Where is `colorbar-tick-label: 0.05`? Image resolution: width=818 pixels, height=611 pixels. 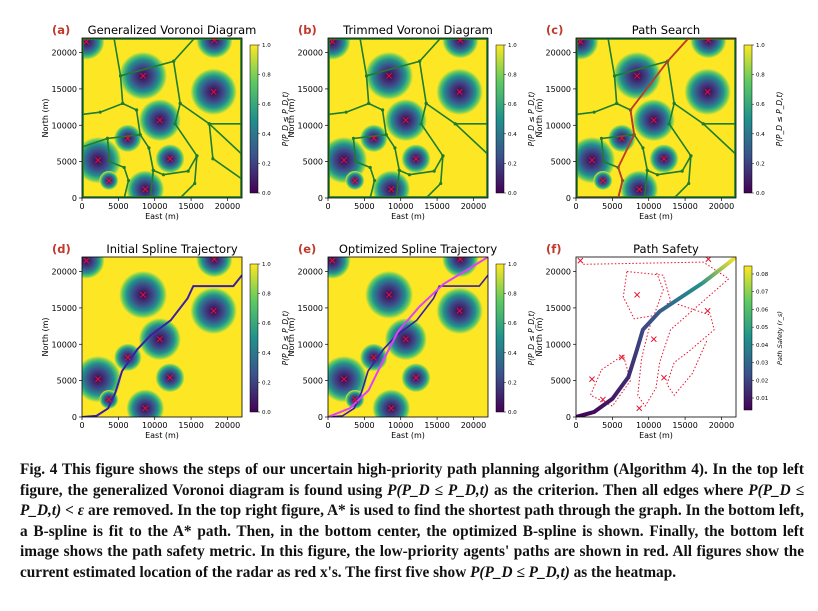 colorbar-tick-label: 0.05 is located at coordinates (762, 328).